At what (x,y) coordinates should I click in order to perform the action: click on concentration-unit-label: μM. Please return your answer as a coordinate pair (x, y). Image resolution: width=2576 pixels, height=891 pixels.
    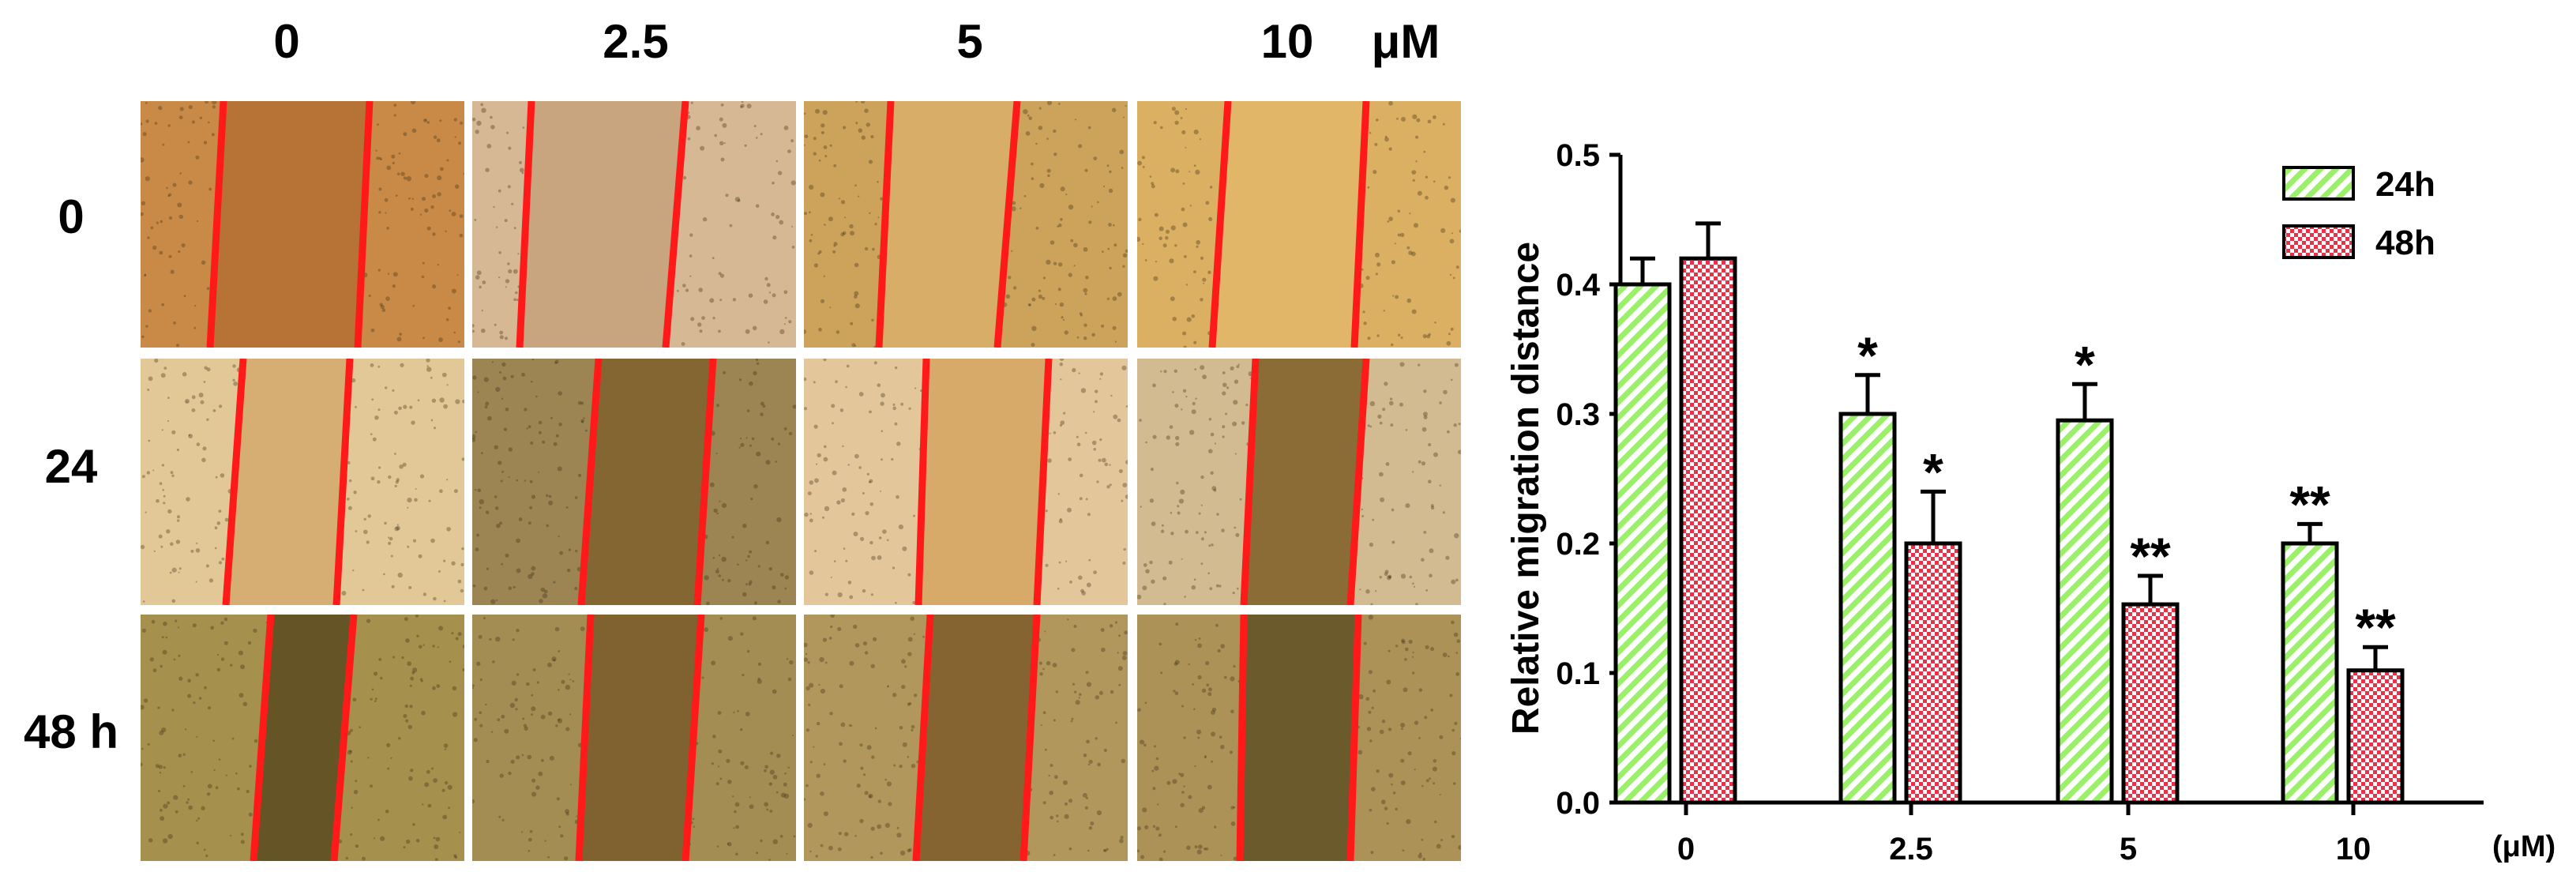
    Looking at the image, I should click on (1405, 41).